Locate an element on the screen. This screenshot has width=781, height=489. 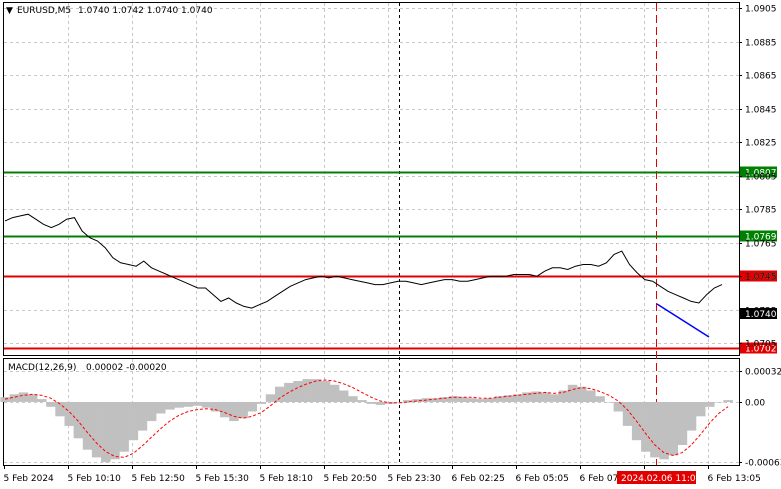
current-price-marker is located at coordinates (758, 313).